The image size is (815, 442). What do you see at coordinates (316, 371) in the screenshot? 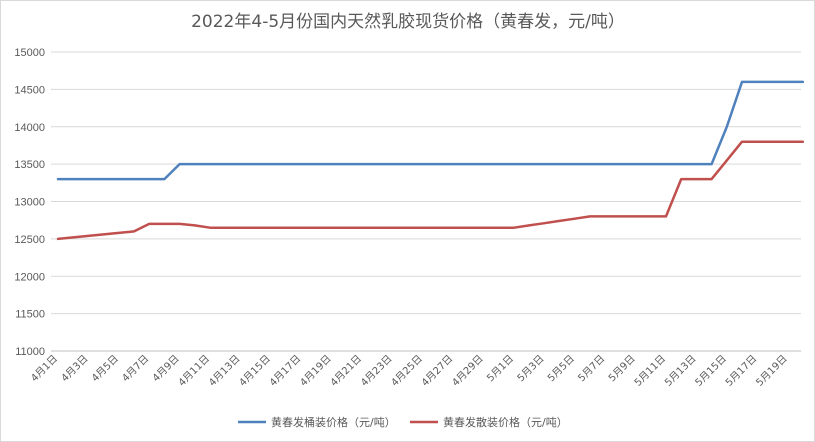
I see `x-tick-label: 4月19日` at bounding box center [316, 371].